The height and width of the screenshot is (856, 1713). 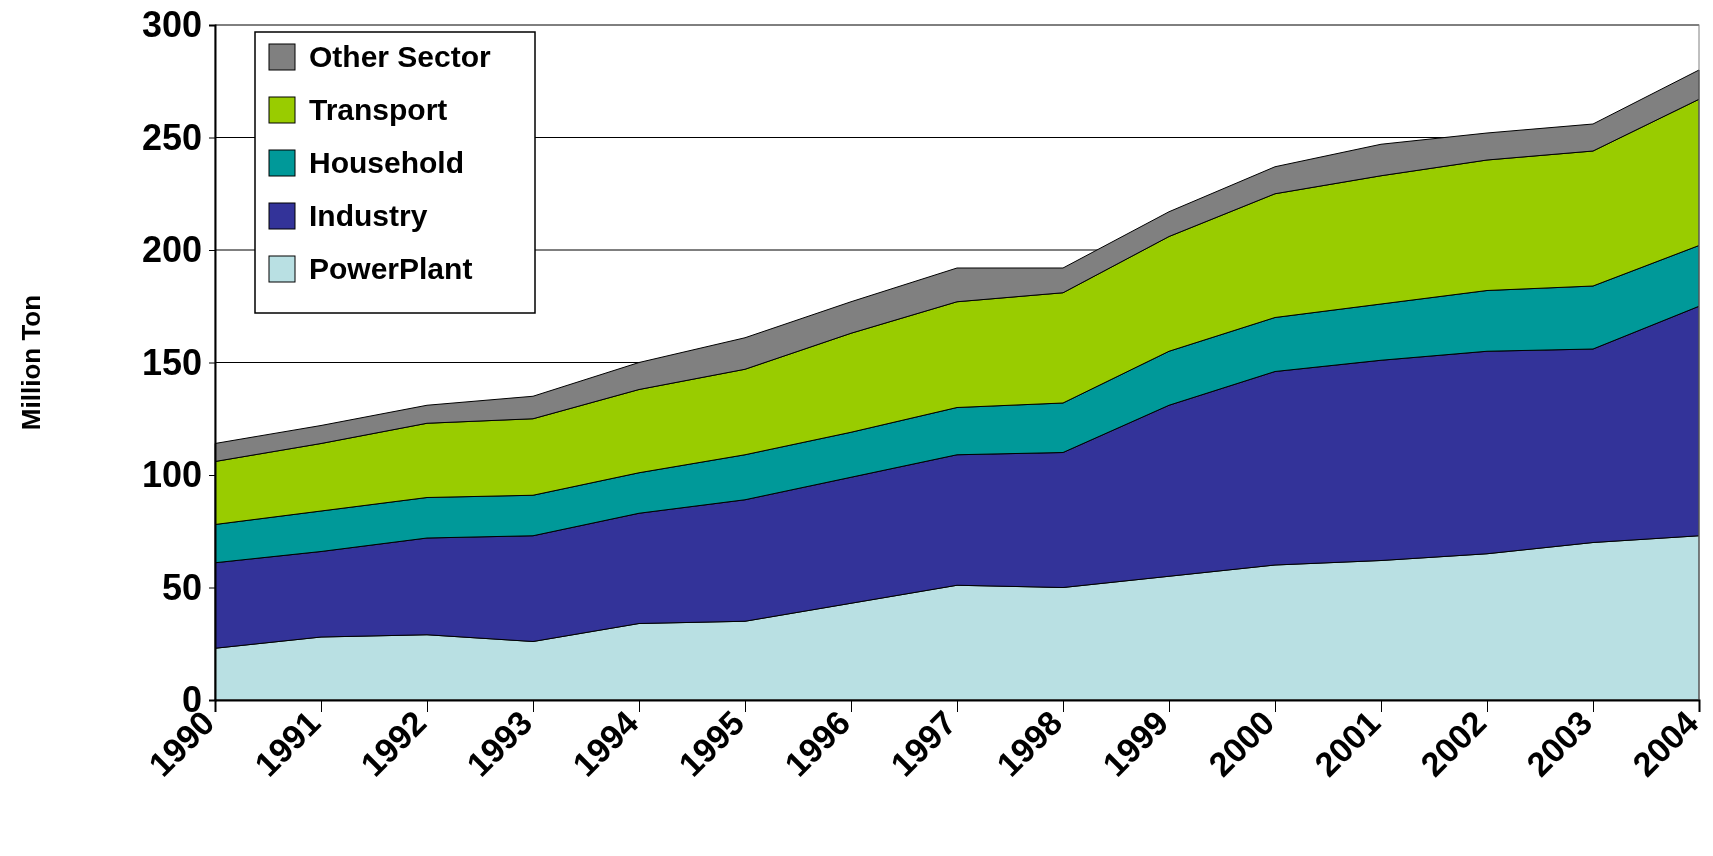 I want to click on y-tick-label: 200, so click(x=171, y=250).